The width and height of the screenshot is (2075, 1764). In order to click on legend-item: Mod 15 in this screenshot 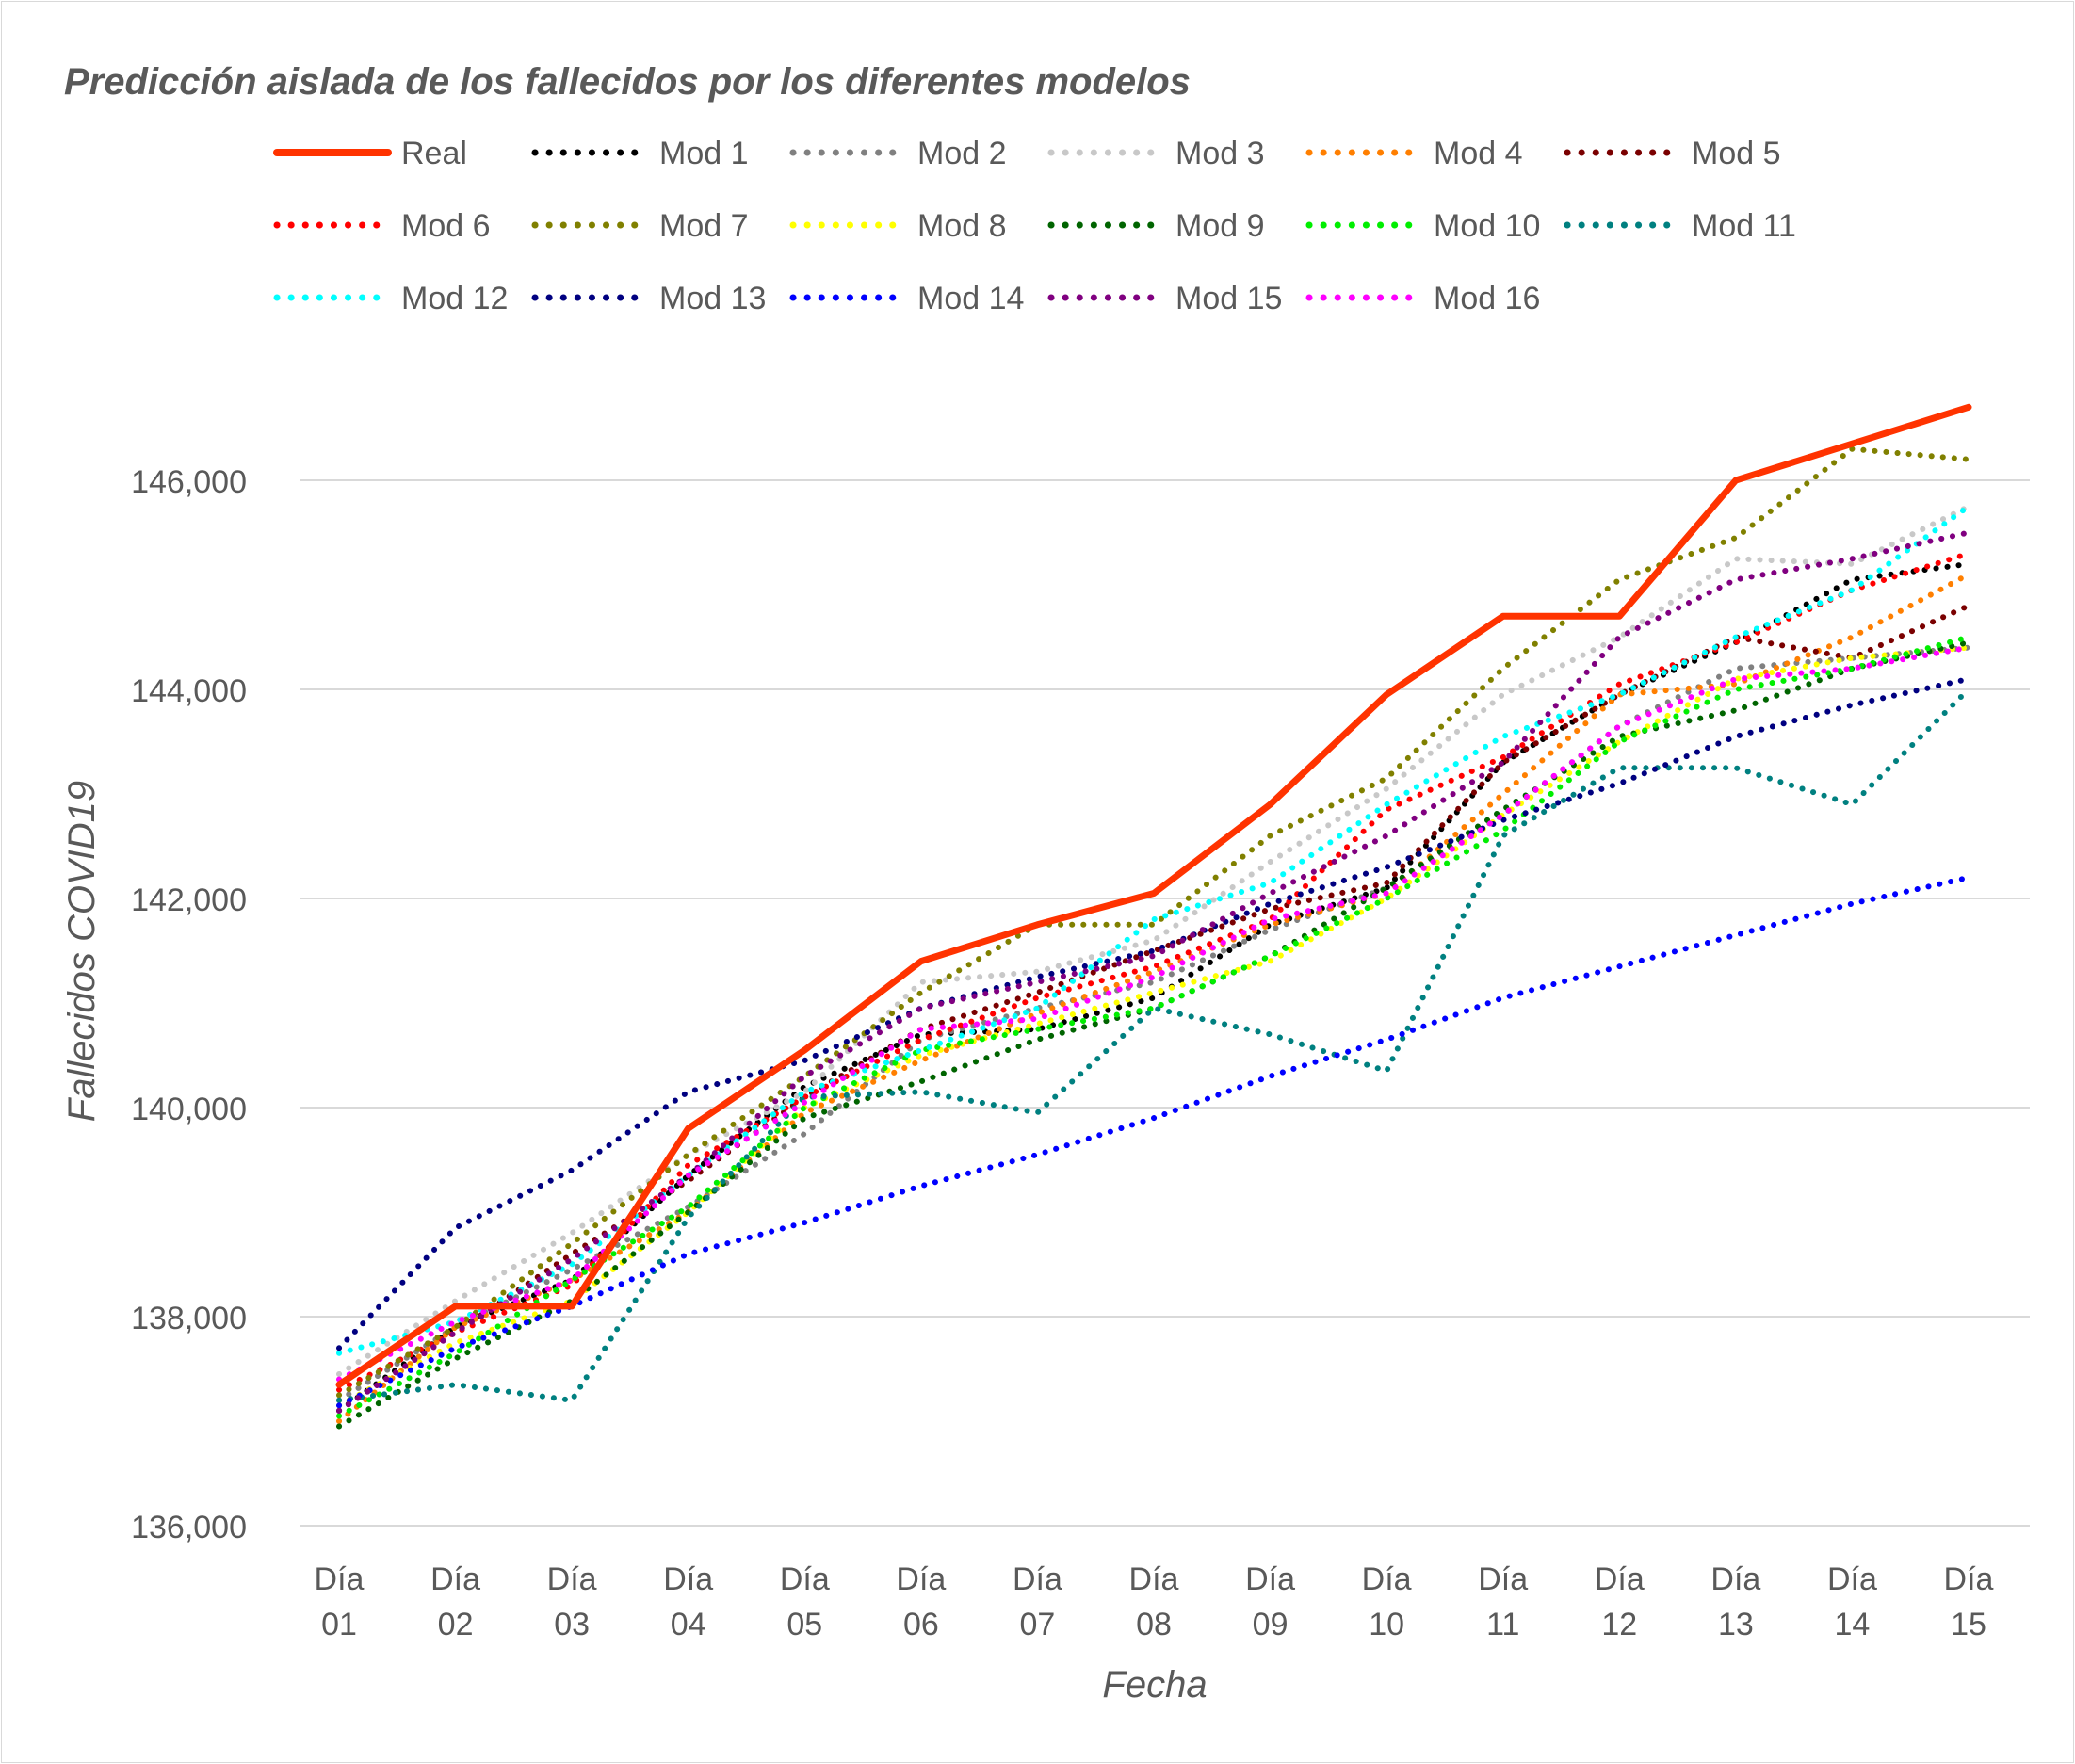, I will do `click(1164, 298)`.